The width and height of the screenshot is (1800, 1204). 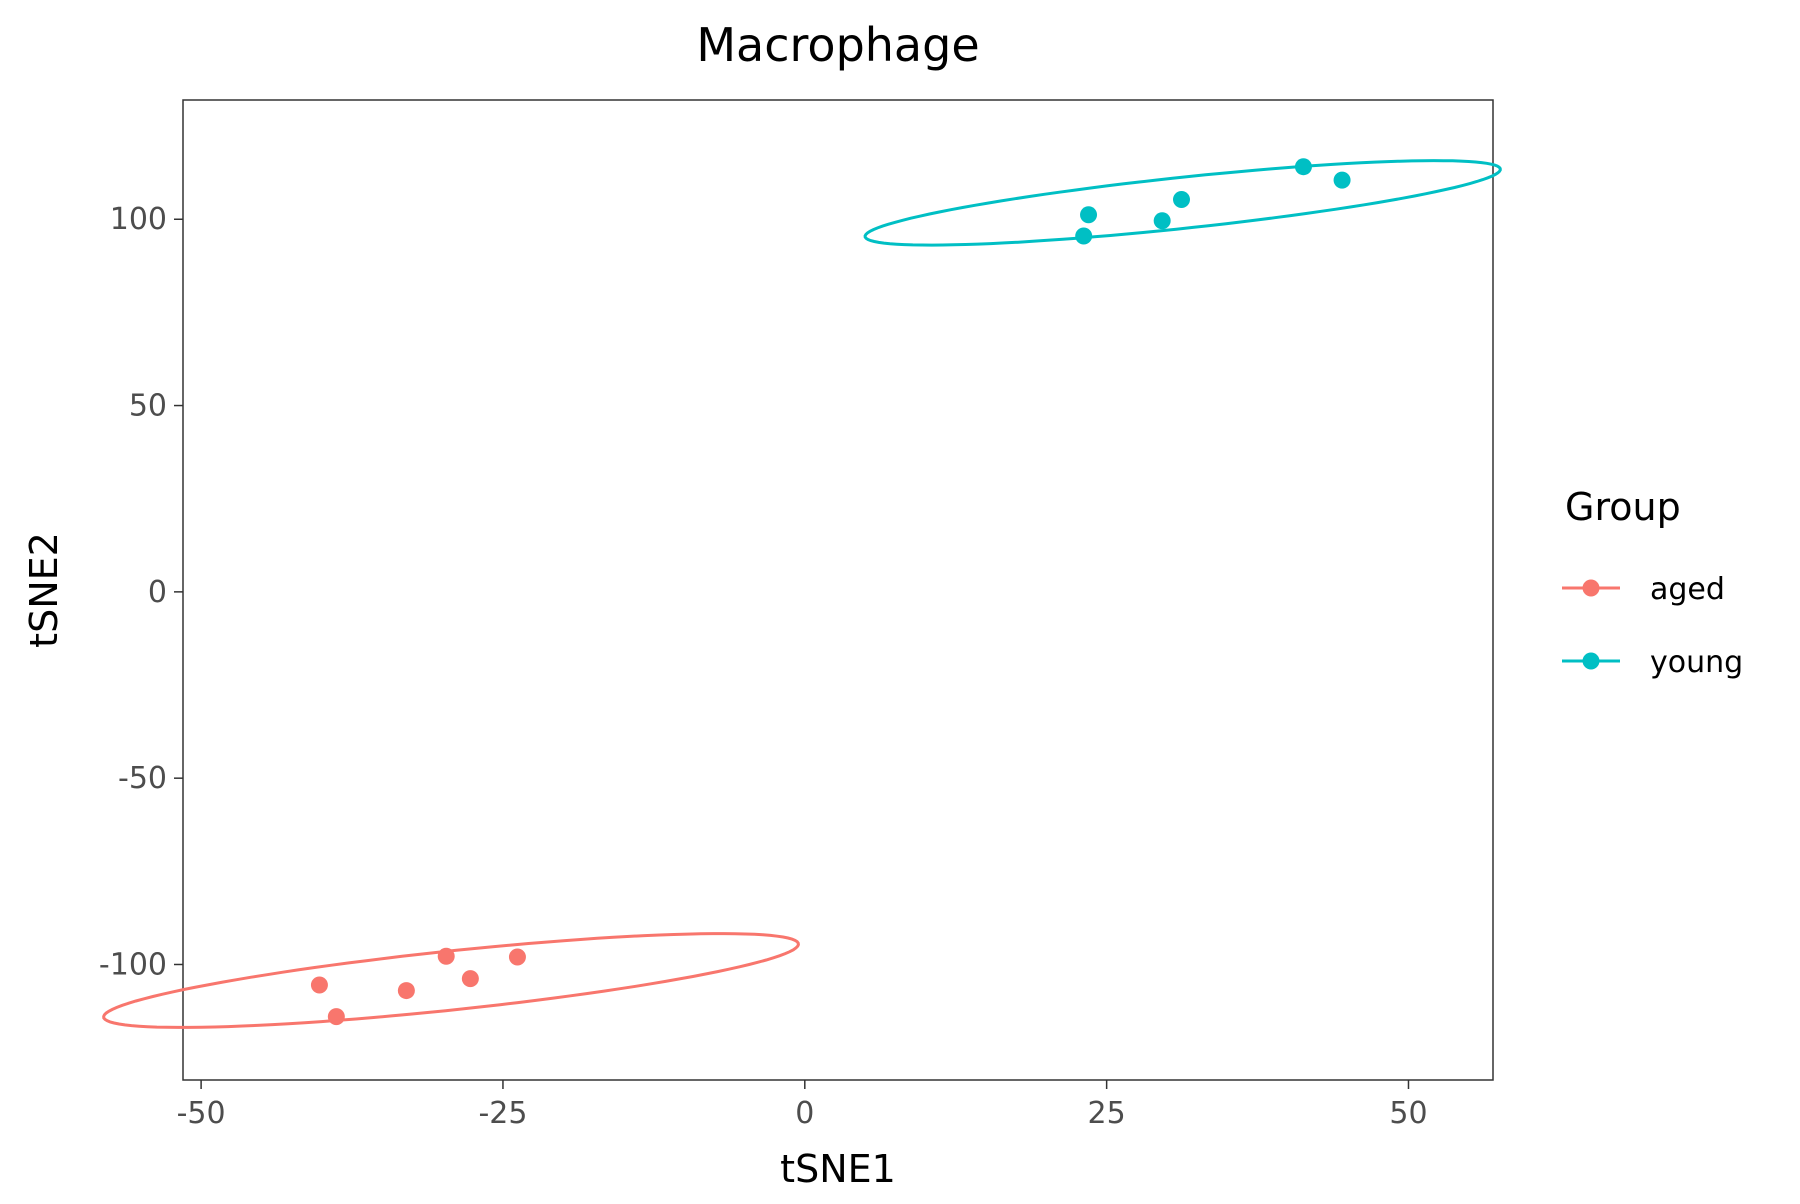 What do you see at coordinates (201, 1113) in the screenshot?
I see `x-tick-label: -50` at bounding box center [201, 1113].